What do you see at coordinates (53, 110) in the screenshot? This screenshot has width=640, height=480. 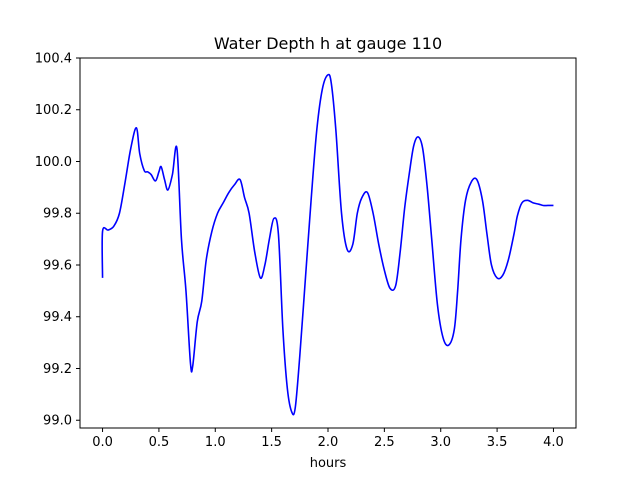 I see `y-tick-label: 100.2` at bounding box center [53, 110].